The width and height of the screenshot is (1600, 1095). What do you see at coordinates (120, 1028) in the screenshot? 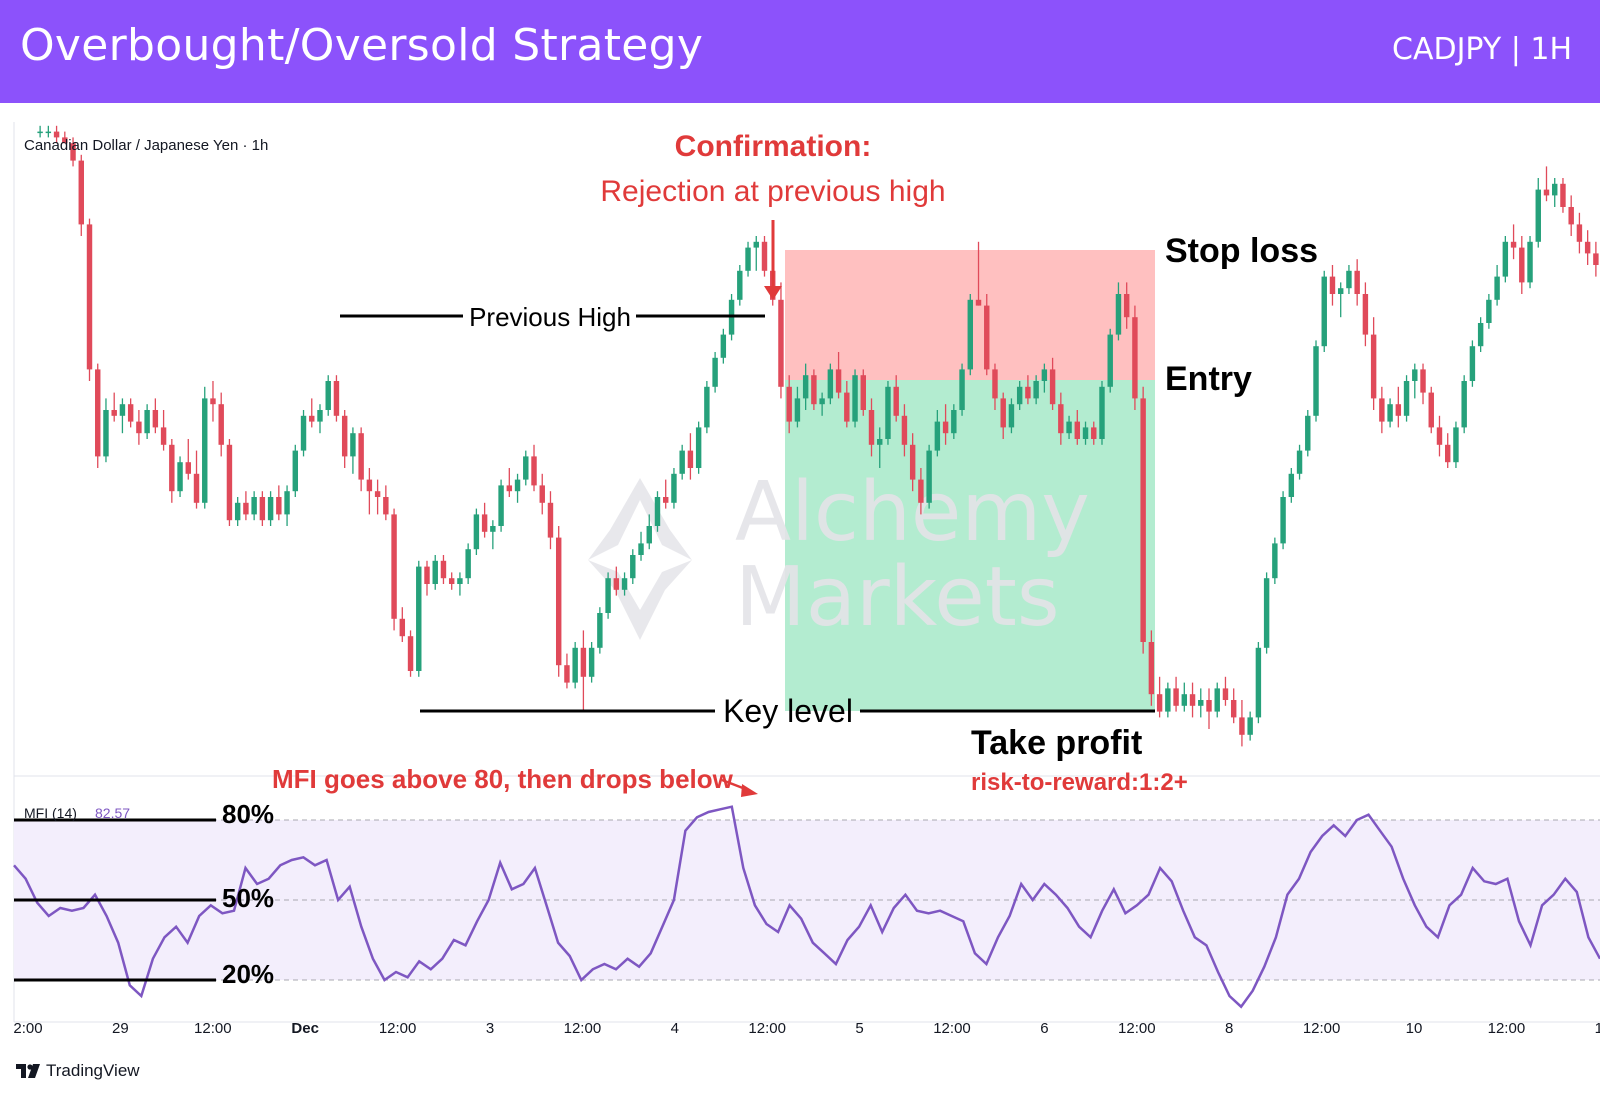
I see `x-tick-label: 29` at bounding box center [120, 1028].